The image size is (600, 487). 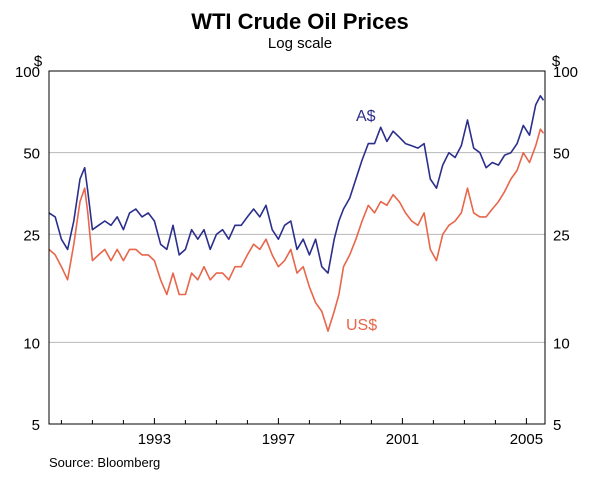 I want to click on x-axis: 1993 1997 2001 2005, so click(x=301, y=433).